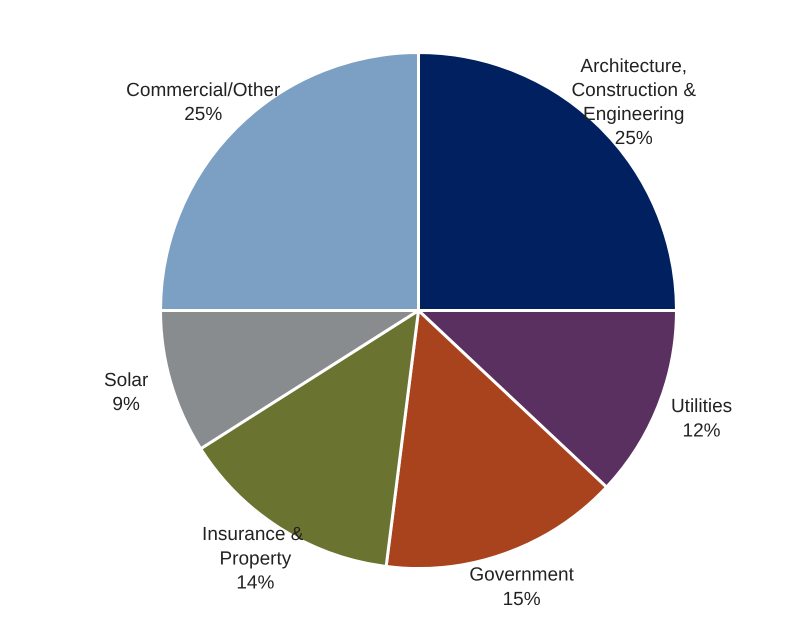 This screenshot has height=630, width=786. What do you see at coordinates (255, 583) in the screenshot?
I see `data-label: 14%` at bounding box center [255, 583].